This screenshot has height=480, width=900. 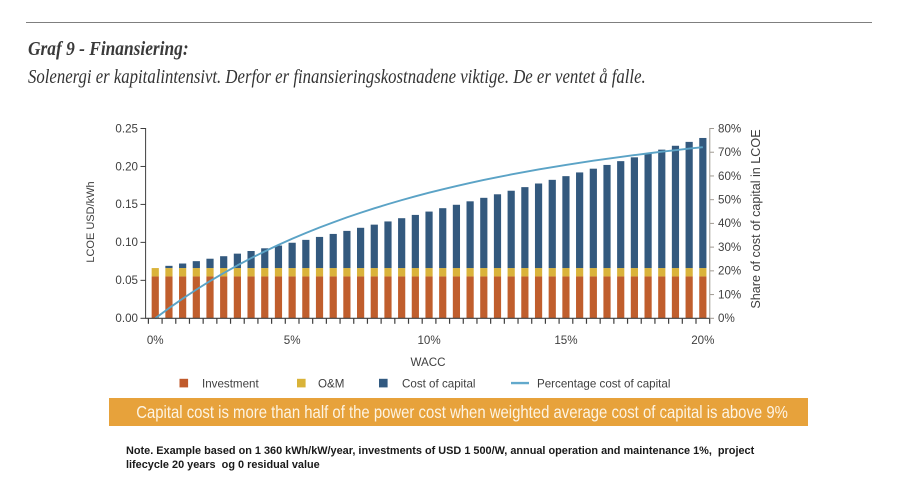 What do you see at coordinates (603, 383) in the screenshot?
I see `svg-text: Percentage cost of capital` at bounding box center [603, 383].